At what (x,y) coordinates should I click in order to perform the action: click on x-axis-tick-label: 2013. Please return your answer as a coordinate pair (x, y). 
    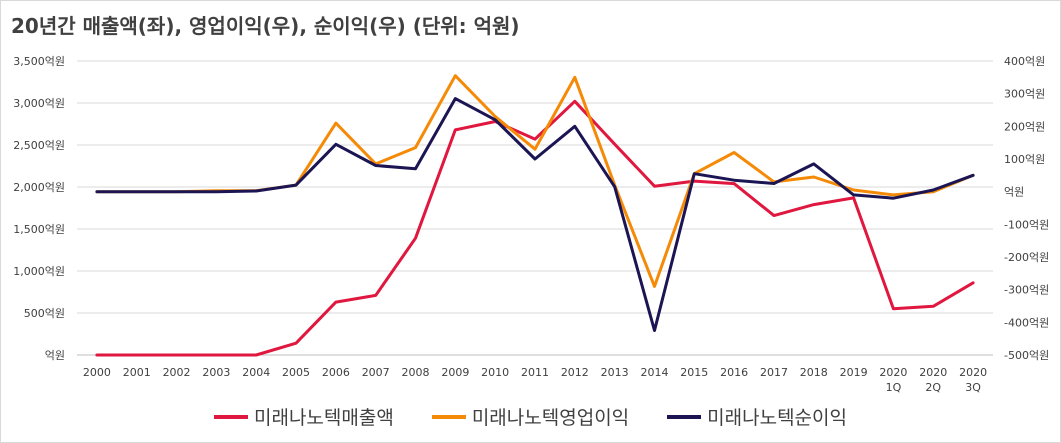
    Looking at the image, I should click on (615, 372).